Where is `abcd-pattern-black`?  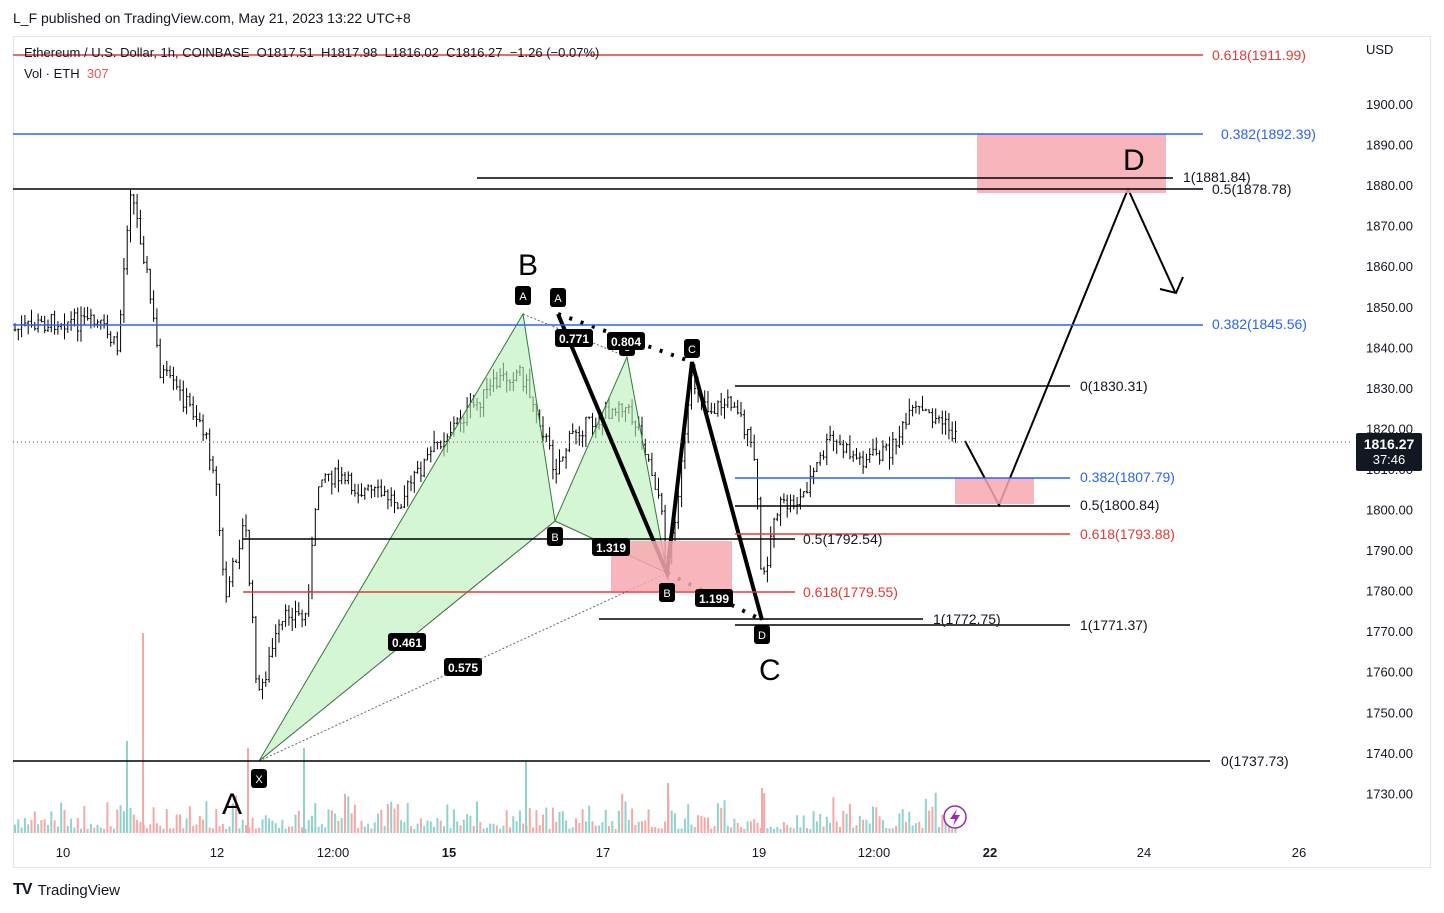
abcd-pattern-black is located at coordinates (660, 467).